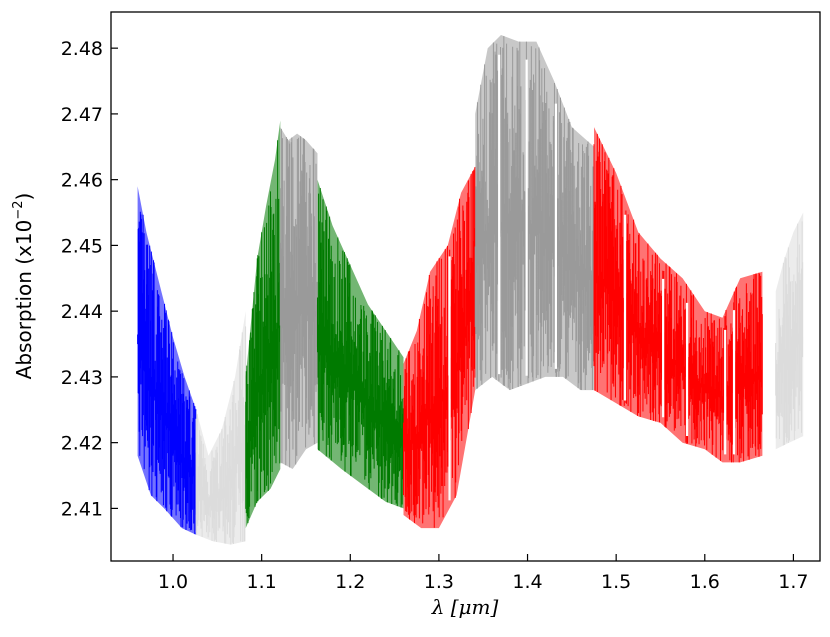 The height and width of the screenshot is (637, 830). What do you see at coordinates (82, 378) in the screenshot?
I see `y-tick-label-2: 2.43` at bounding box center [82, 378].